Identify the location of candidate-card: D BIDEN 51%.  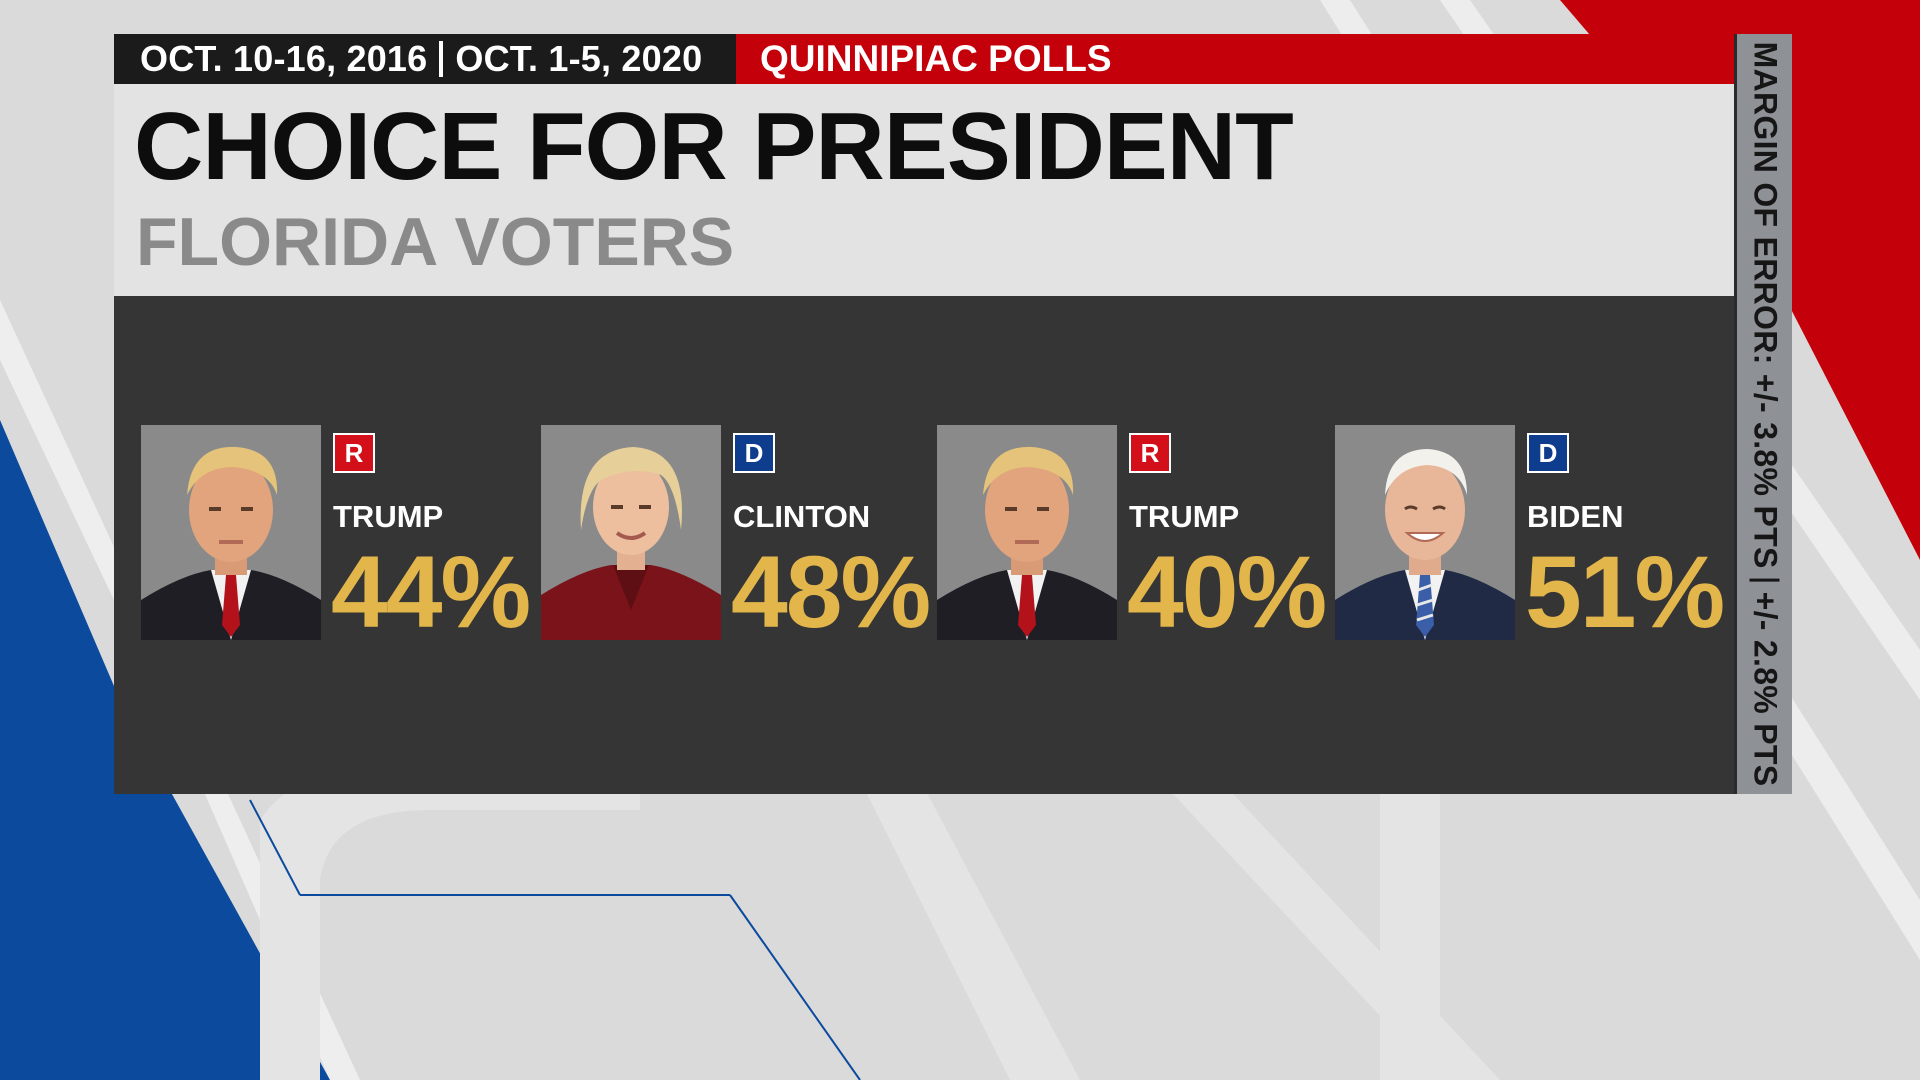
(1530, 536).